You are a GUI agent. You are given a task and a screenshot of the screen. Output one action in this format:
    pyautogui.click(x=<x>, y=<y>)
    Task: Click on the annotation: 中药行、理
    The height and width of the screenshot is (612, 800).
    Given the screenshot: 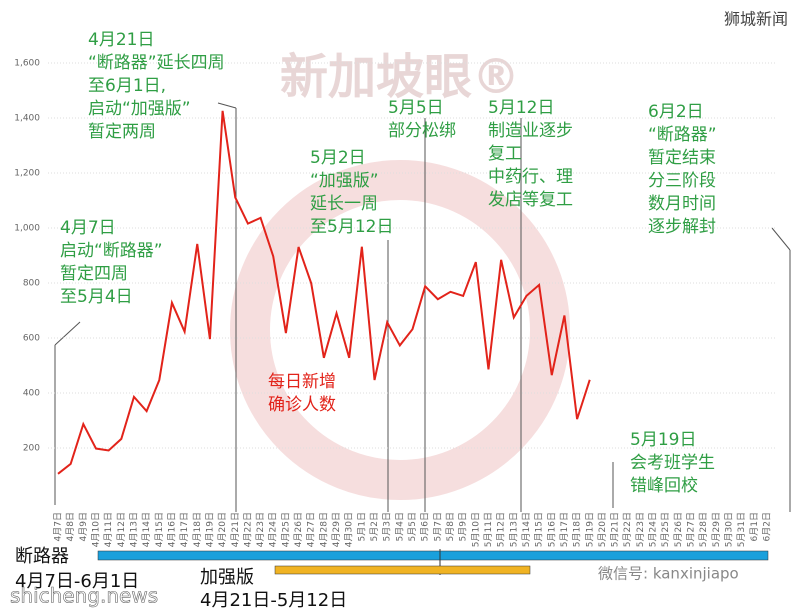 What is the action you would take?
    pyautogui.click(x=530, y=177)
    